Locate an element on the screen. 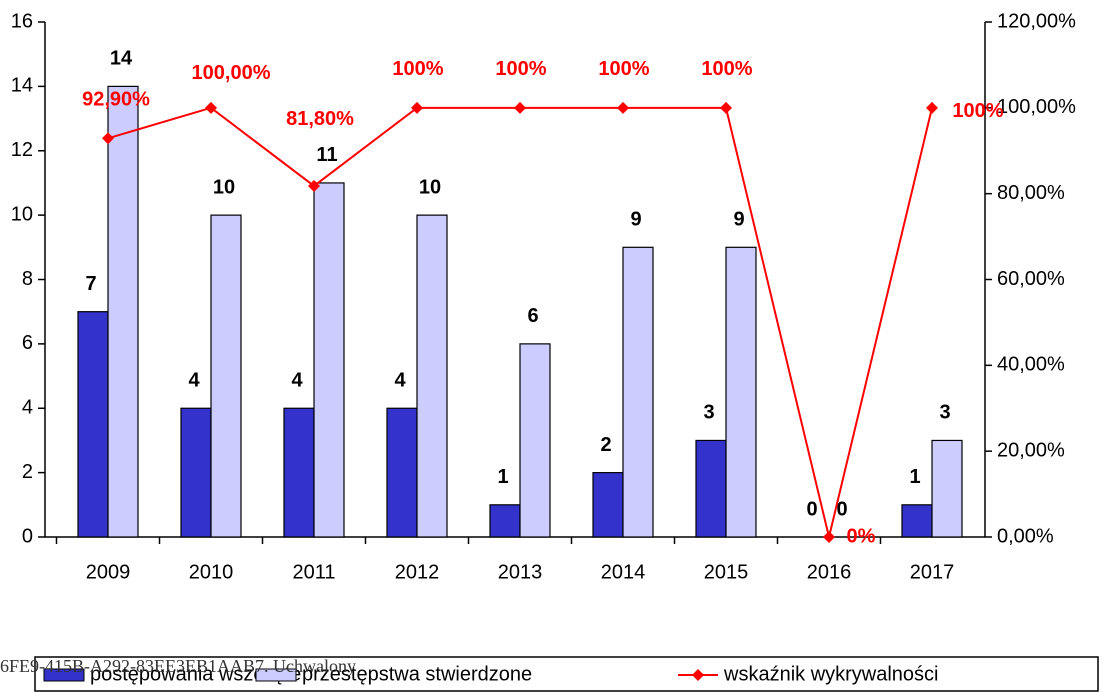 This screenshot has width=1106, height=692. x-tick-label: 2016 is located at coordinates (829, 572).